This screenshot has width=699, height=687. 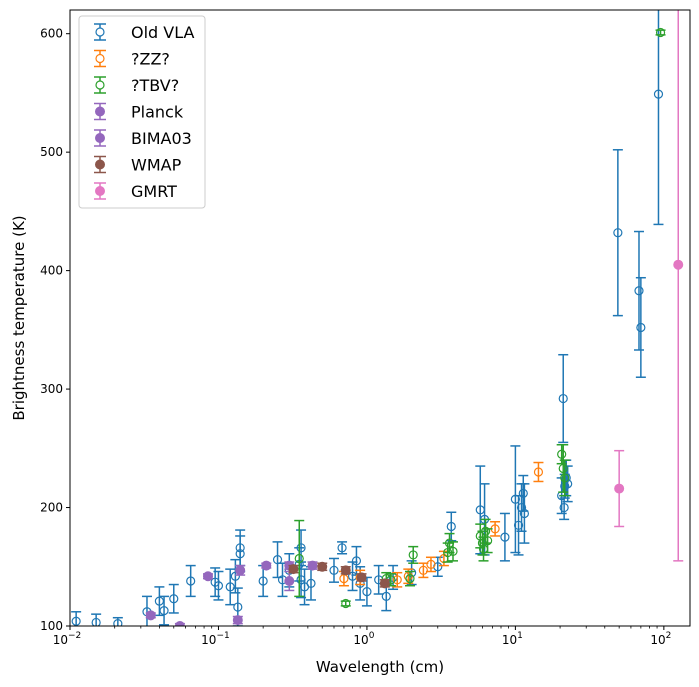 I want to click on x-tick-label: 10⁰, so click(x=363, y=639).